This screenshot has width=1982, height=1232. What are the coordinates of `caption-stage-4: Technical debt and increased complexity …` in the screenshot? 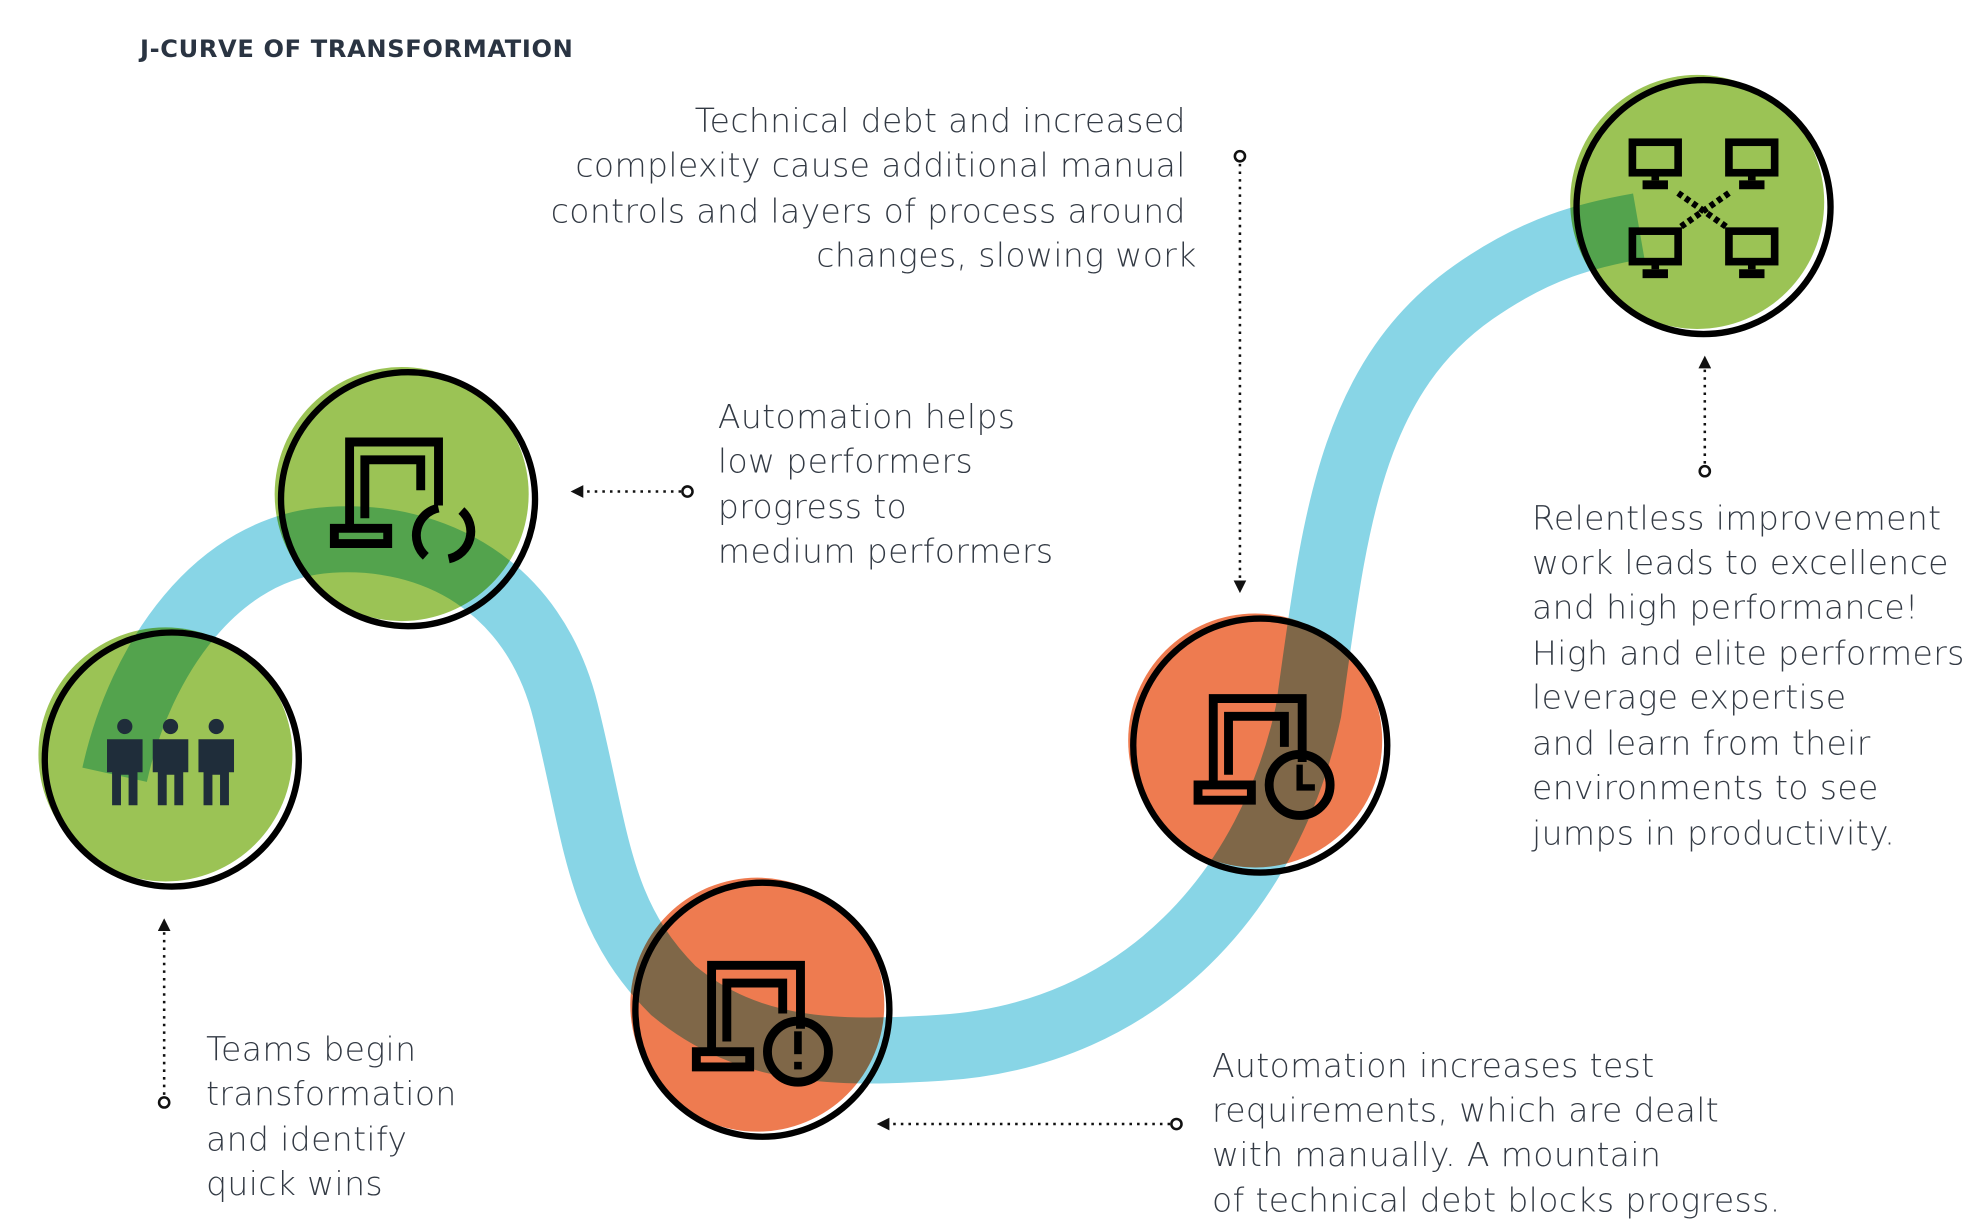 It's located at (874, 188).